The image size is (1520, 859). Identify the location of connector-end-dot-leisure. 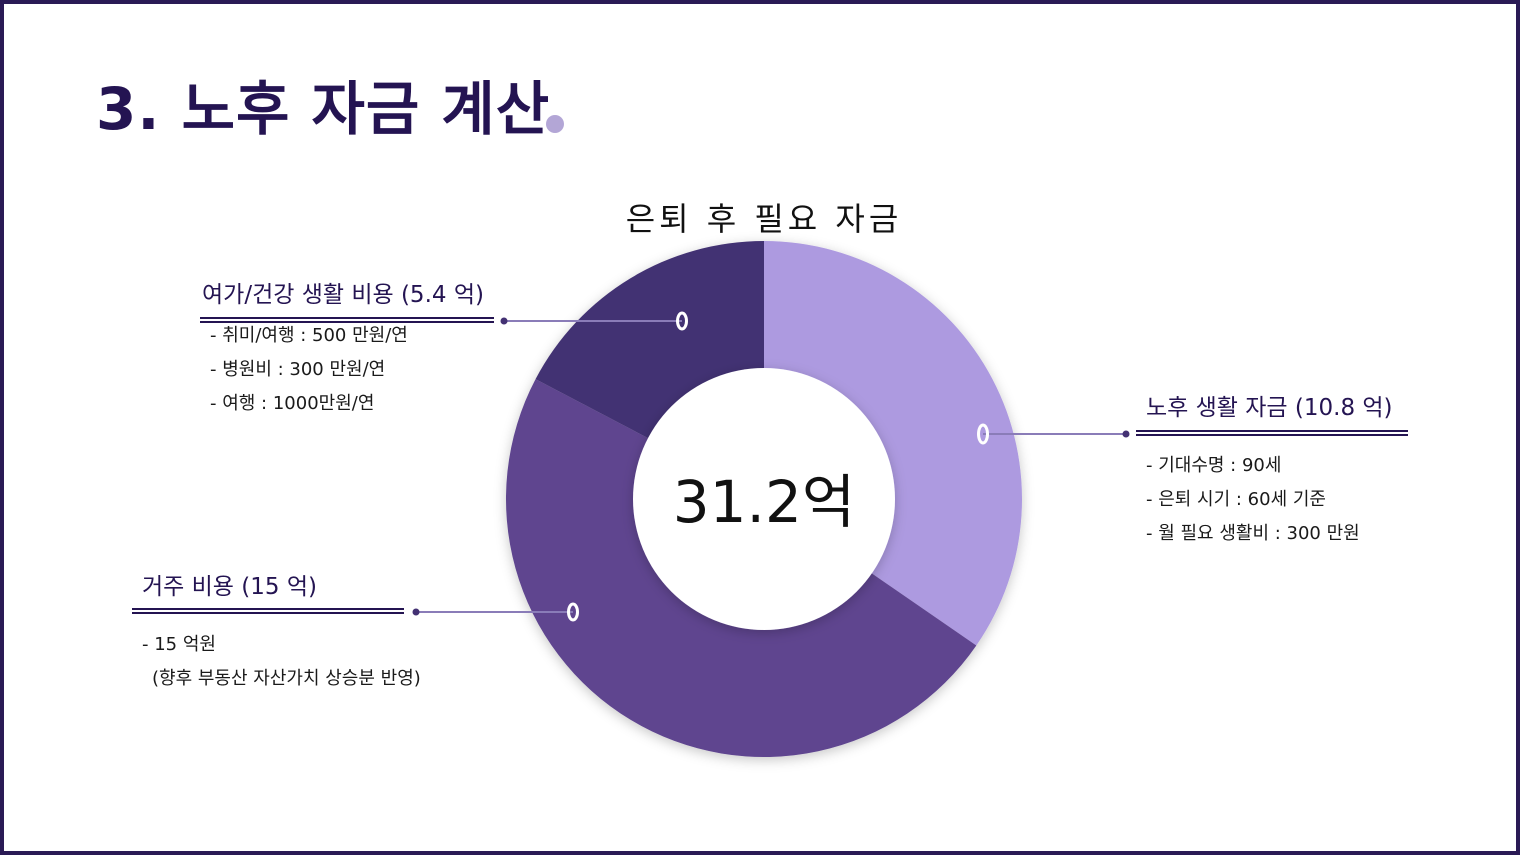
(504, 321).